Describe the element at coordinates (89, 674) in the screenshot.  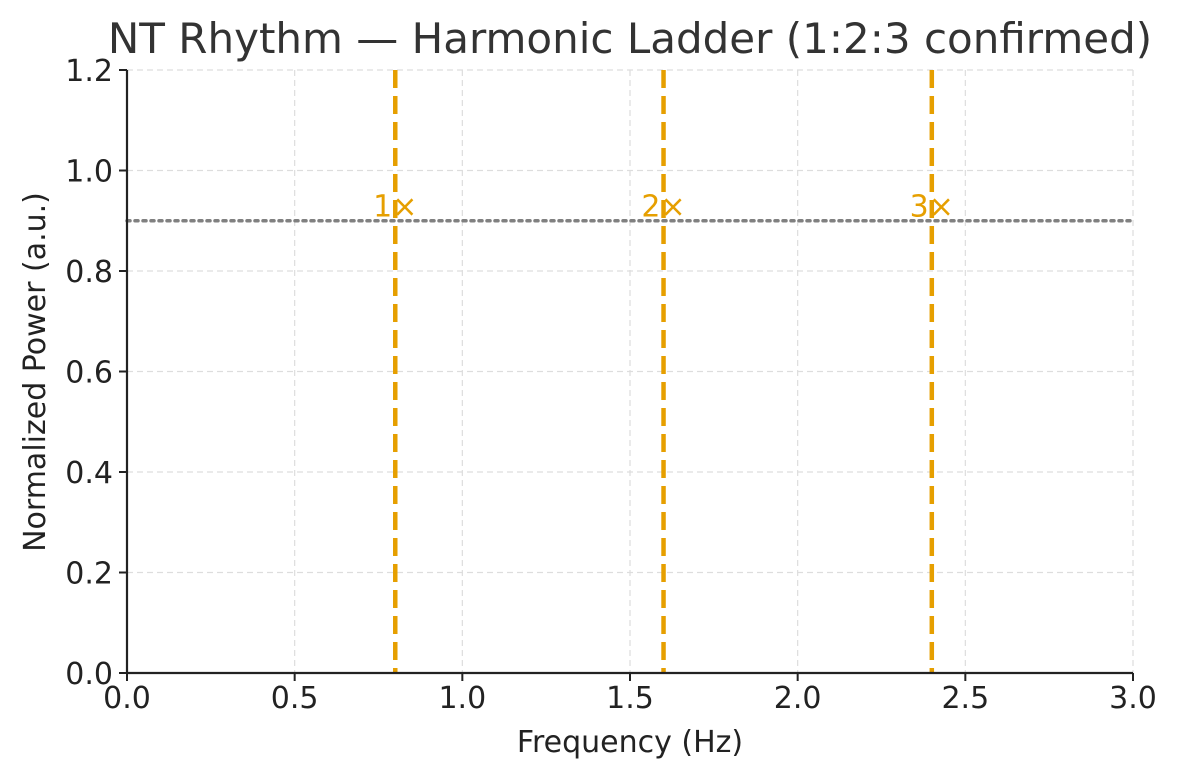
I see `y-tick-label: 0.0` at that location.